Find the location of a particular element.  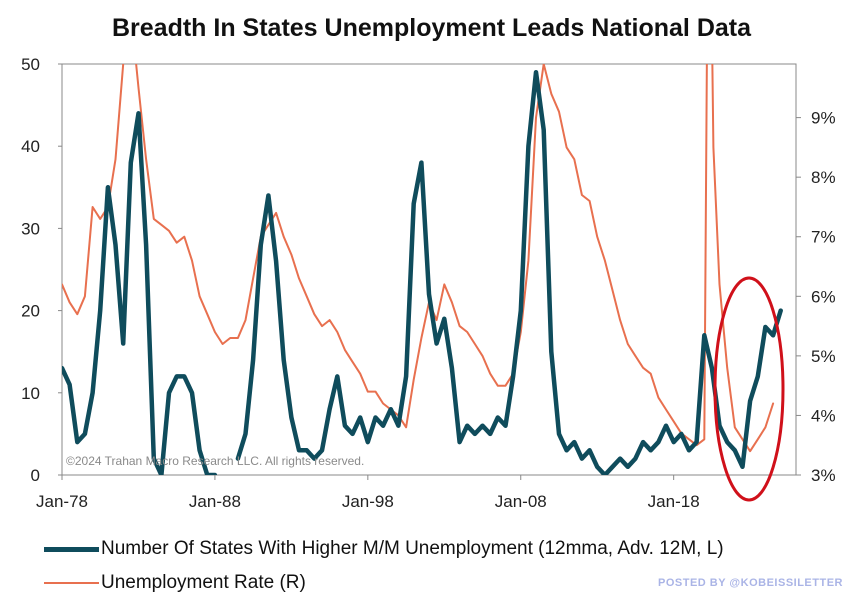

legend-swatch-rate is located at coordinates (71, 583).